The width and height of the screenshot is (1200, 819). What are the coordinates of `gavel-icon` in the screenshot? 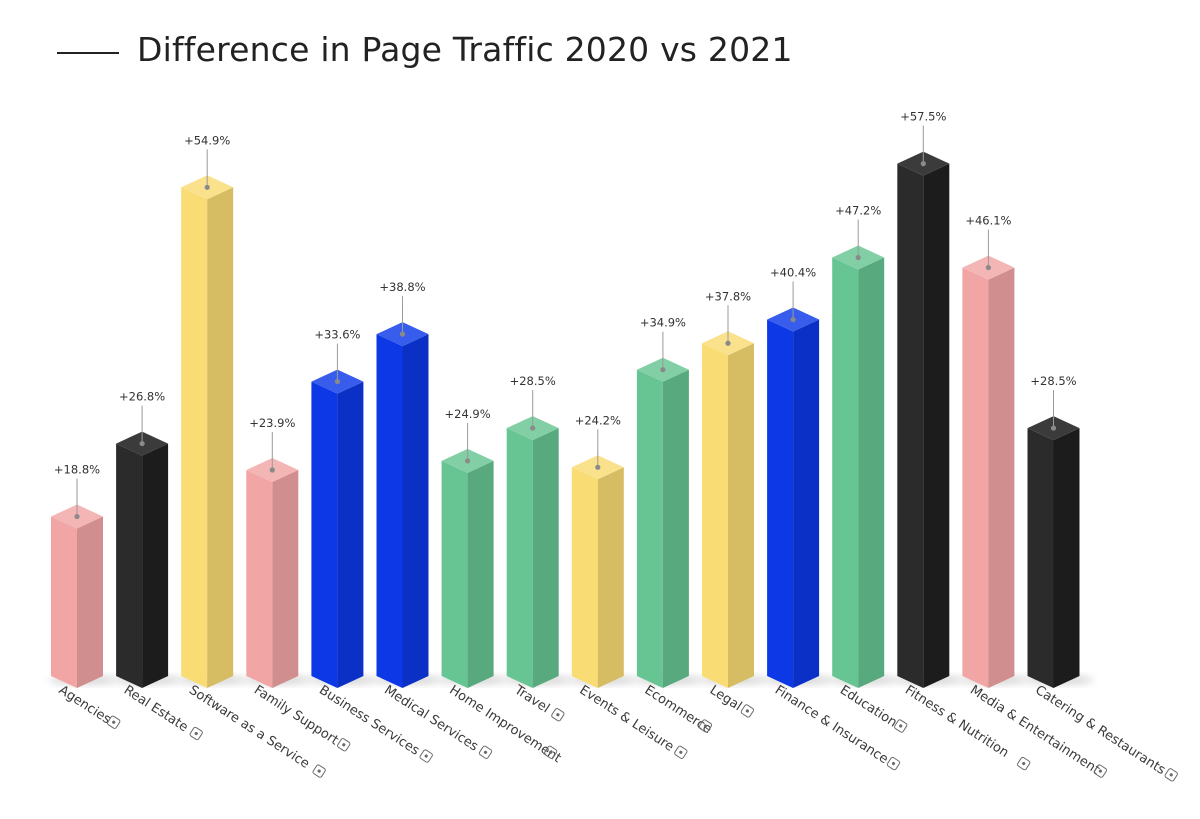 It's located at (747, 711).